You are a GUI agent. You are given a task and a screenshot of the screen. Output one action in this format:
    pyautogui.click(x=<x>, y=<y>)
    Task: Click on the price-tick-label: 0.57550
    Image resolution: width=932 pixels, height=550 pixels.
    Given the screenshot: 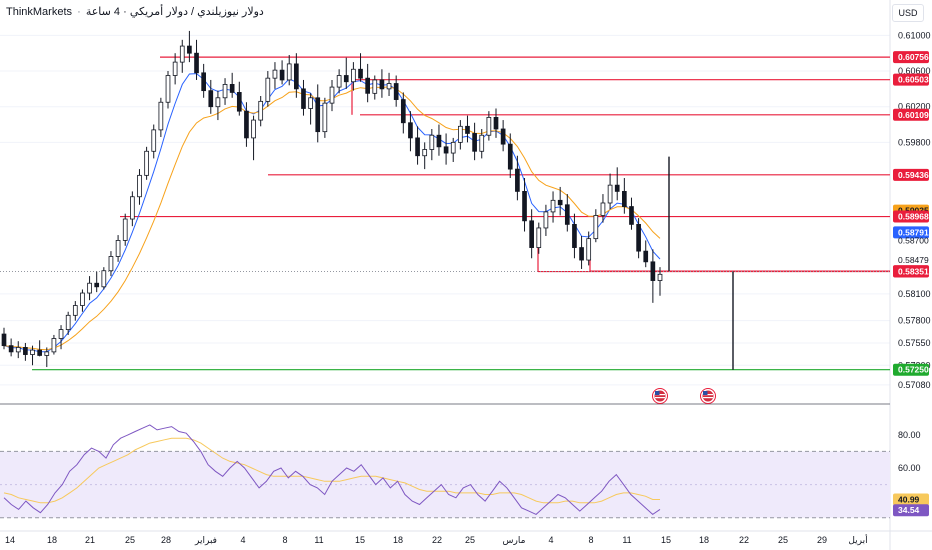 What is the action you would take?
    pyautogui.click(x=914, y=343)
    